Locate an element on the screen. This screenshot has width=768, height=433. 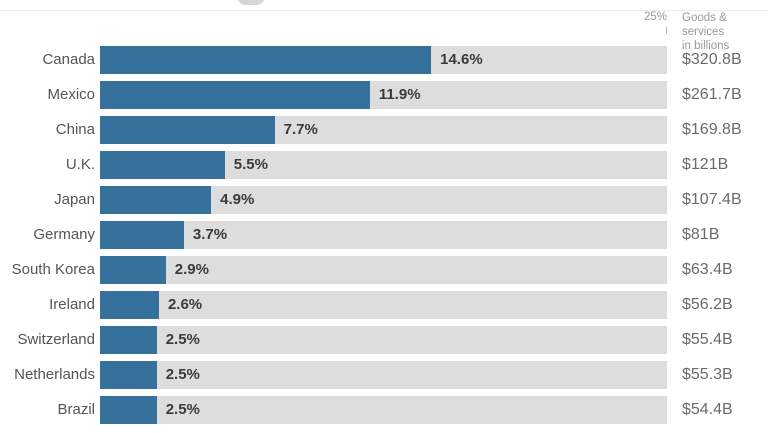
bar-track: 3.7% is located at coordinates (383, 234).